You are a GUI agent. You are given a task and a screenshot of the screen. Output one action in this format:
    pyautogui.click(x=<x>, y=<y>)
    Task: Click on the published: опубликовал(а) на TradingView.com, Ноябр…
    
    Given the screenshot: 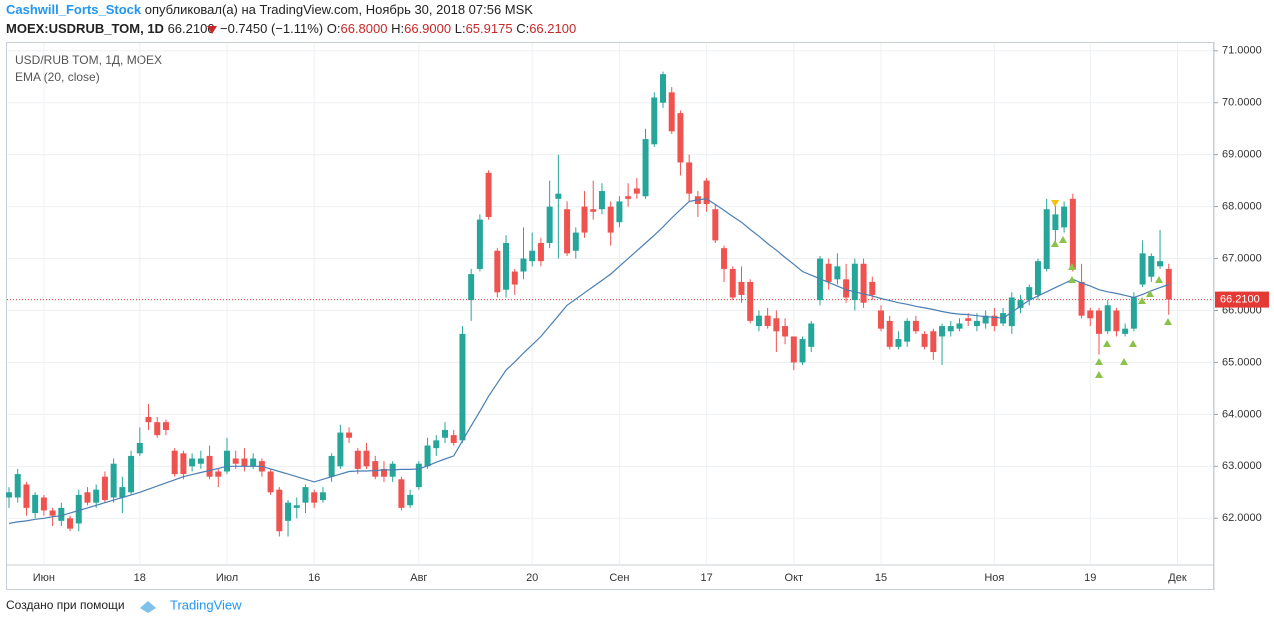 What is the action you would take?
    pyautogui.click(x=339, y=9)
    